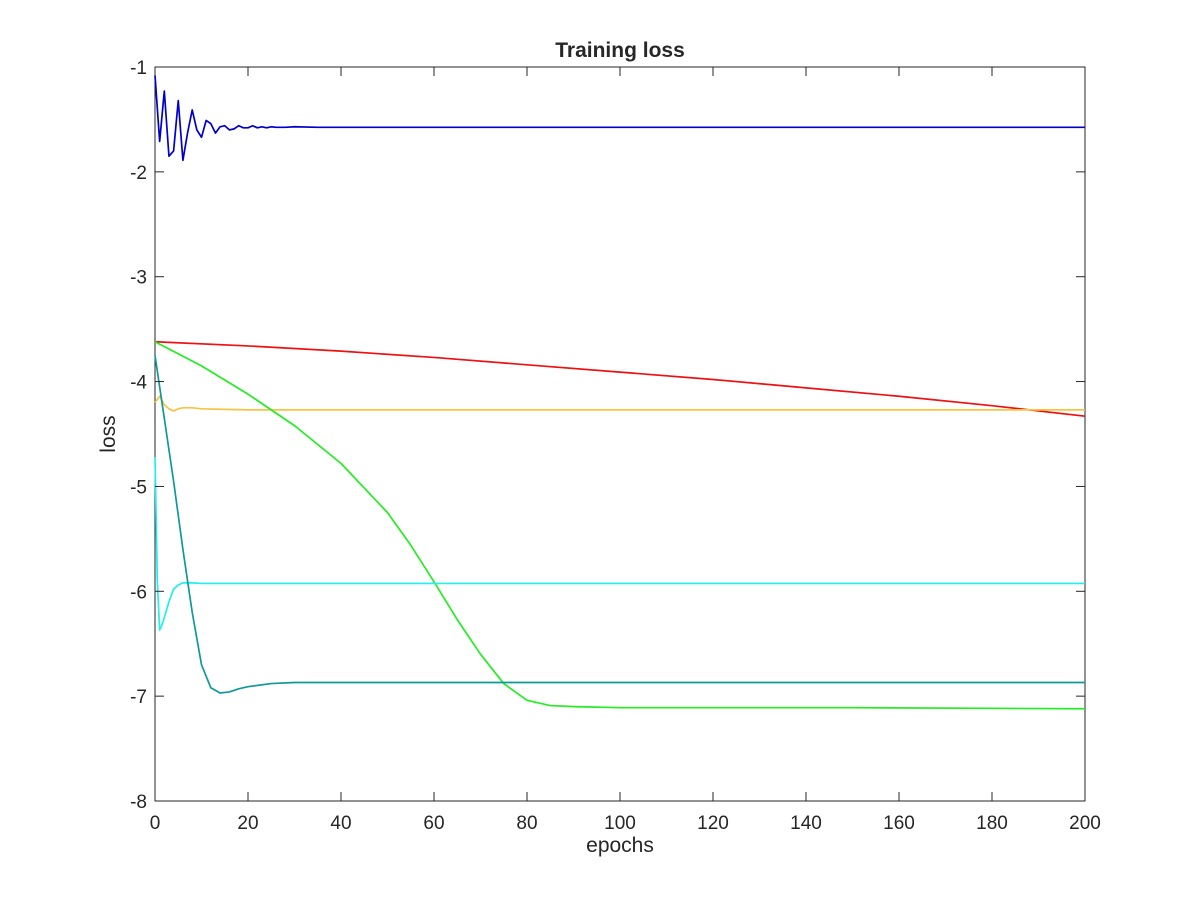 The height and width of the screenshot is (900, 1200). What do you see at coordinates (138, 278) in the screenshot?
I see `y-tick-label: -3` at bounding box center [138, 278].